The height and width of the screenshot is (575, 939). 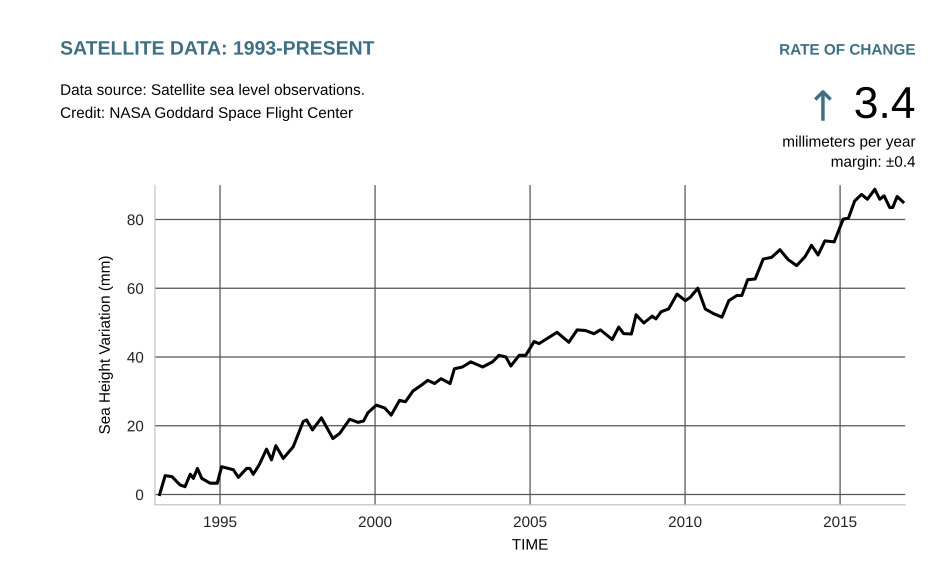 What do you see at coordinates (840, 522) in the screenshot?
I see `x-tick-label: 2015` at bounding box center [840, 522].